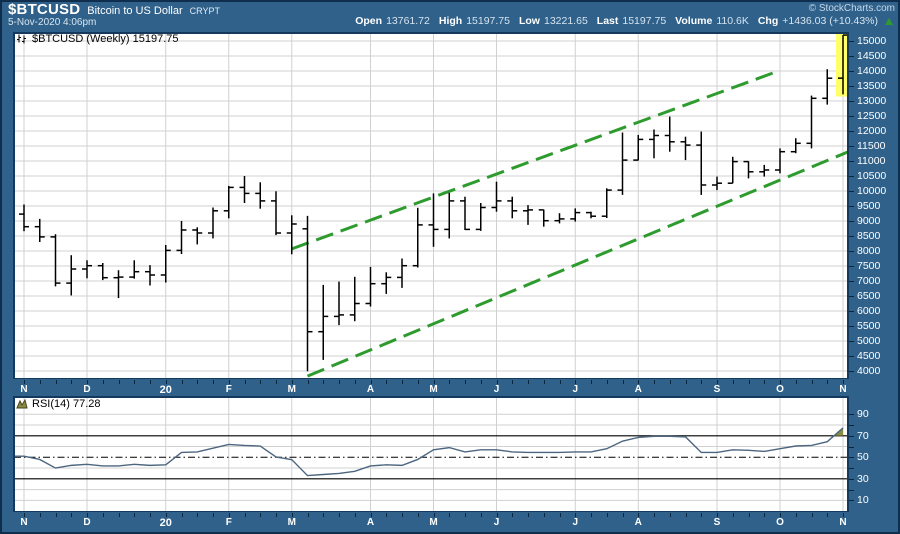 This screenshot has width=900, height=534. I want to click on price-axis-label: 12500, so click(872, 116).